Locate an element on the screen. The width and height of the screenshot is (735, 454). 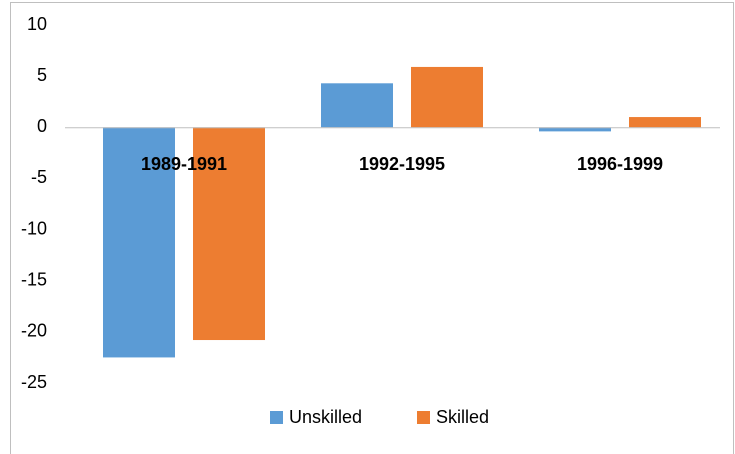
y-tick-label: -25 is located at coordinates (34, 382).